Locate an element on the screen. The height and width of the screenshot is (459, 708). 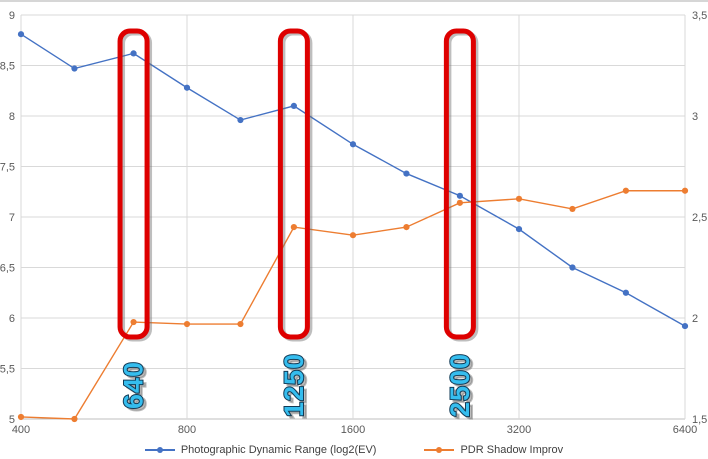
highlight-label-1250: 1250 is located at coordinates (294, 385).